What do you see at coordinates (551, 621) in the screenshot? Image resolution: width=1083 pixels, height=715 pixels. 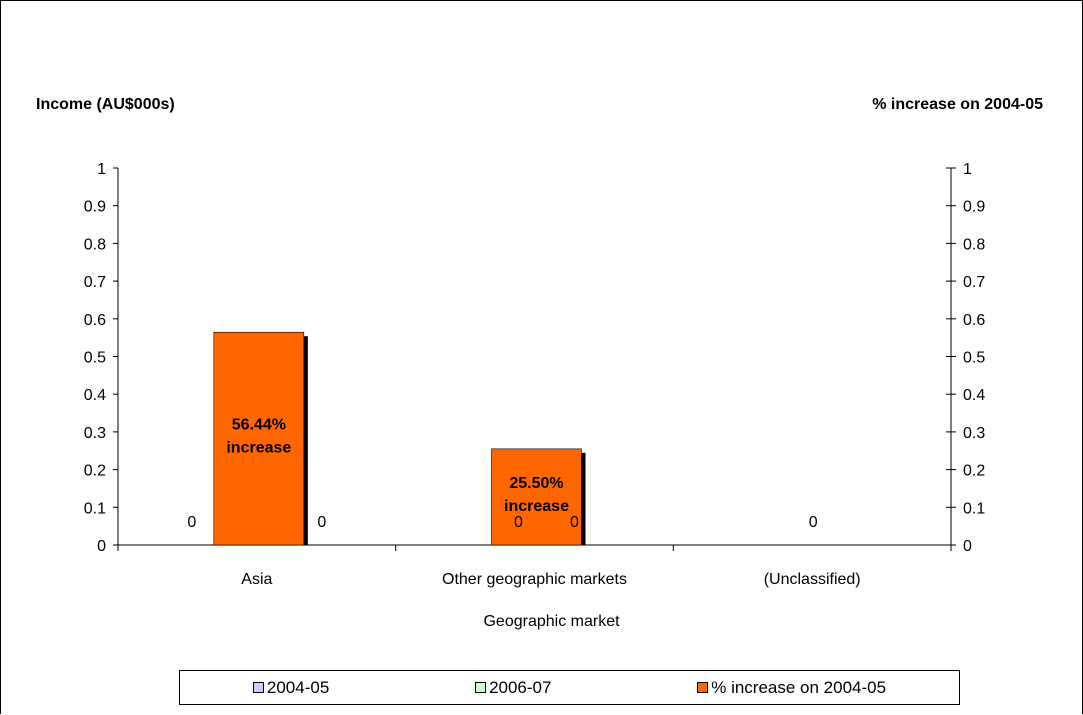 I see `x-axis-label: Geographic market` at bounding box center [551, 621].